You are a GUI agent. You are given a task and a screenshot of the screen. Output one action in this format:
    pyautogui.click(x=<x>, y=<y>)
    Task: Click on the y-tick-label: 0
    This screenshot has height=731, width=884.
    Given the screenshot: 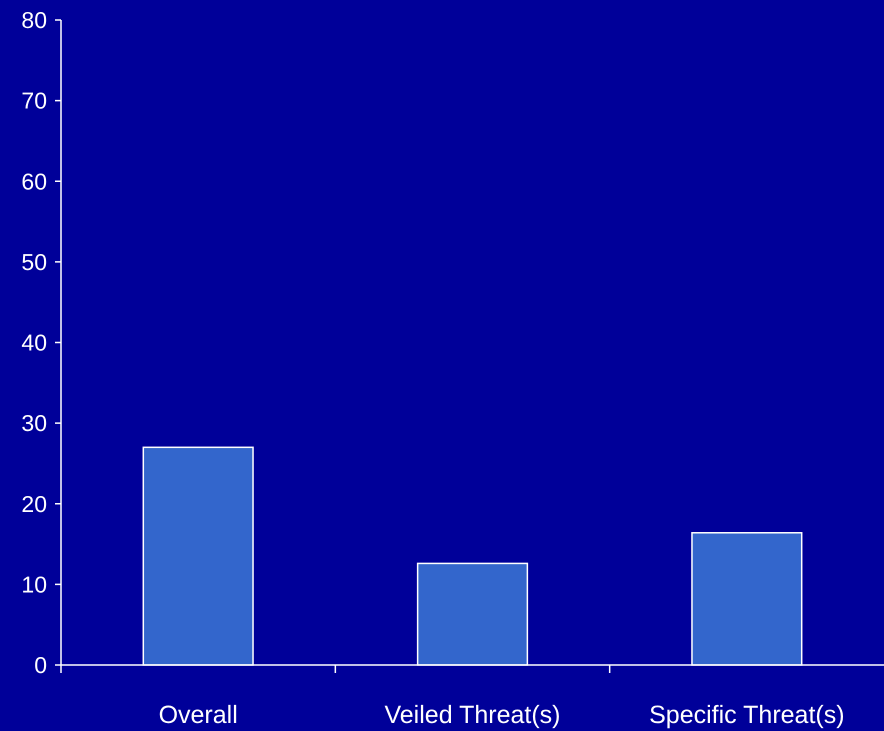 What is the action you would take?
    pyautogui.click(x=40, y=665)
    